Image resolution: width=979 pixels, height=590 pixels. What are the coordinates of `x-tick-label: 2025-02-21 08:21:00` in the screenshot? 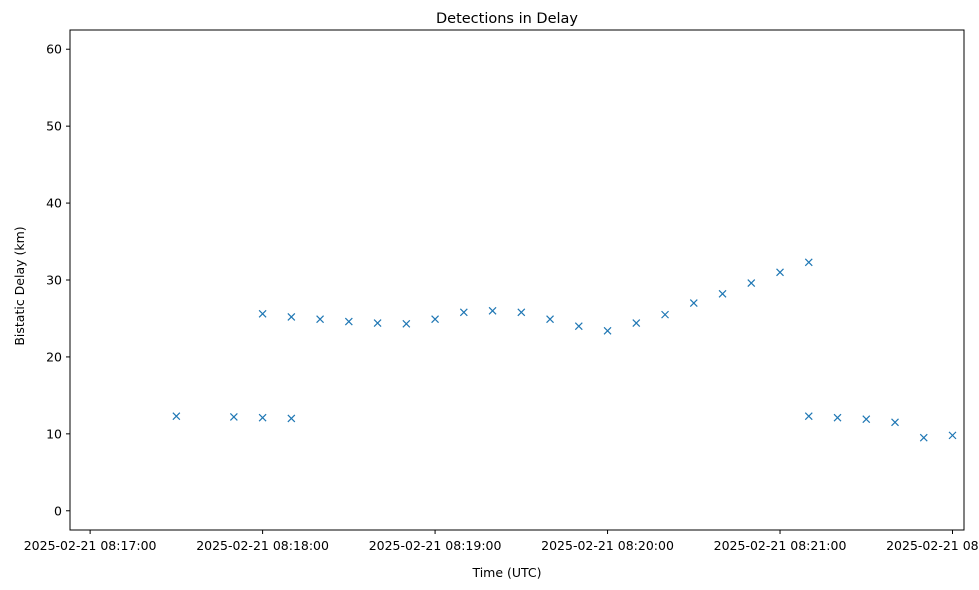 It's located at (780, 545).